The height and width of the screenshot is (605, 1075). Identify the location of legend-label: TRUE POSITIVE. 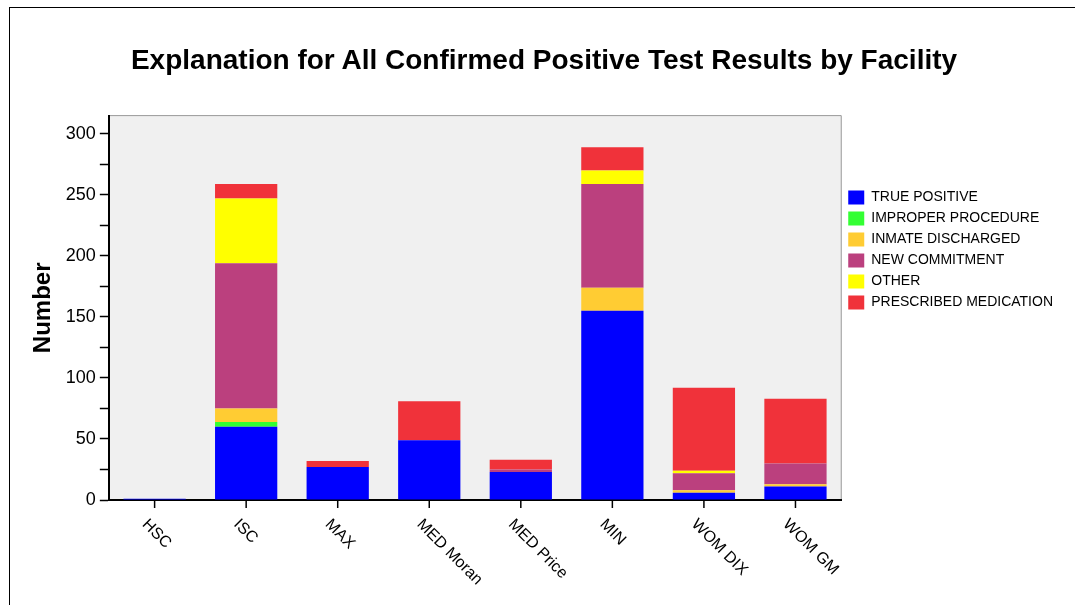
(924, 196).